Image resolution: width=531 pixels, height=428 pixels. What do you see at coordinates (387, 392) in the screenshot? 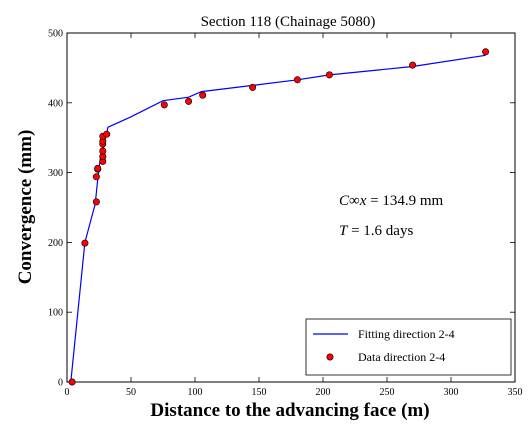
I see `x-tick-label: 250` at bounding box center [387, 392].